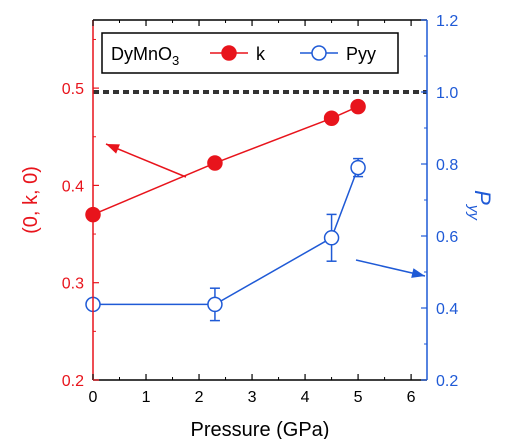 The height and width of the screenshot is (444, 507). I want to click on series-line-k, so click(225, 160).